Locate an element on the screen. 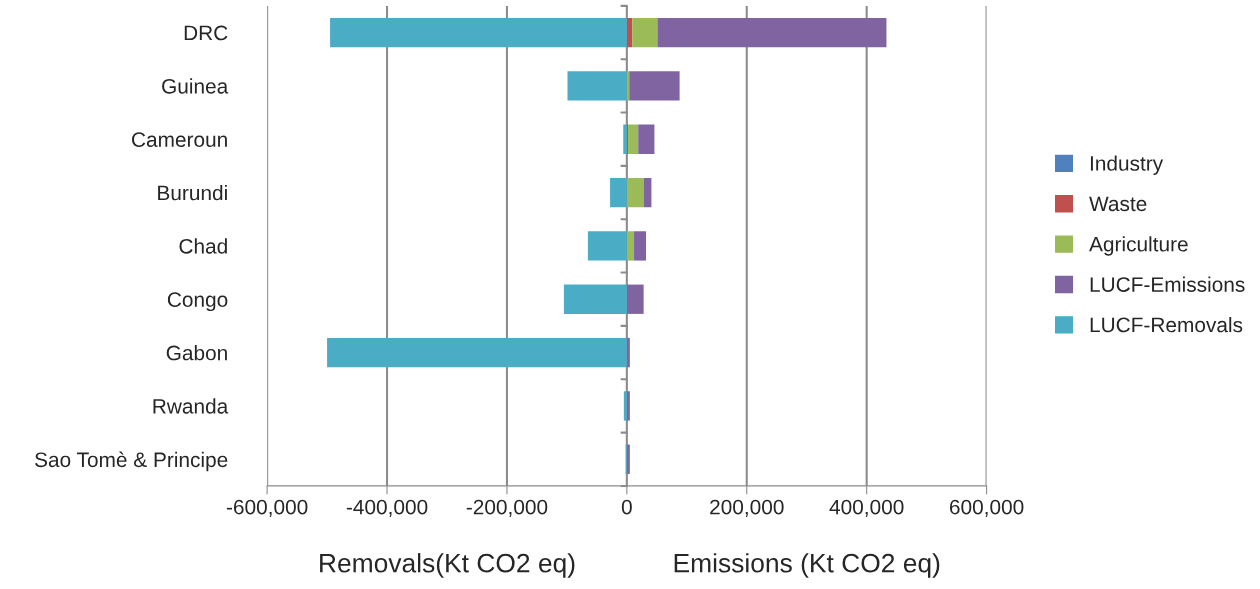 Image resolution: width=1260 pixels, height=589 pixels. y-tick-label: Guinea is located at coordinates (195, 86).